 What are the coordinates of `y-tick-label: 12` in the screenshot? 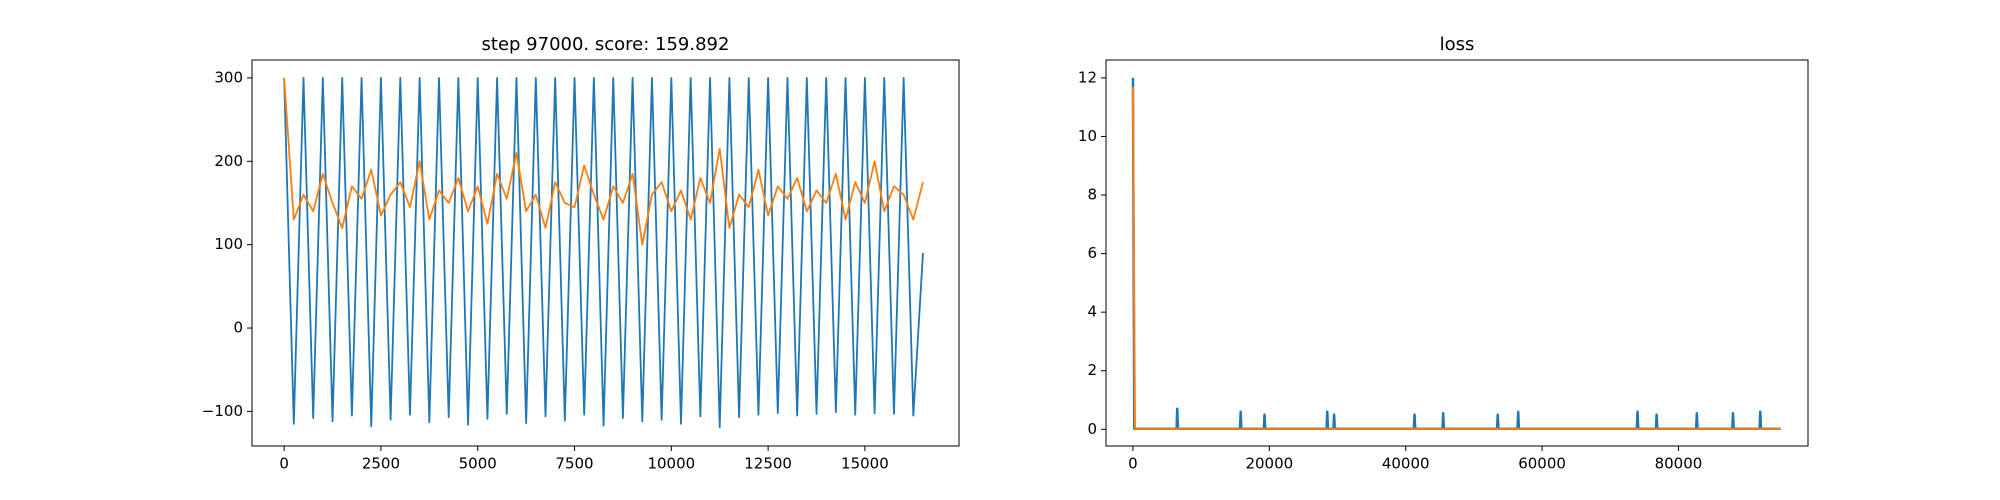 It's located at (1087, 77).